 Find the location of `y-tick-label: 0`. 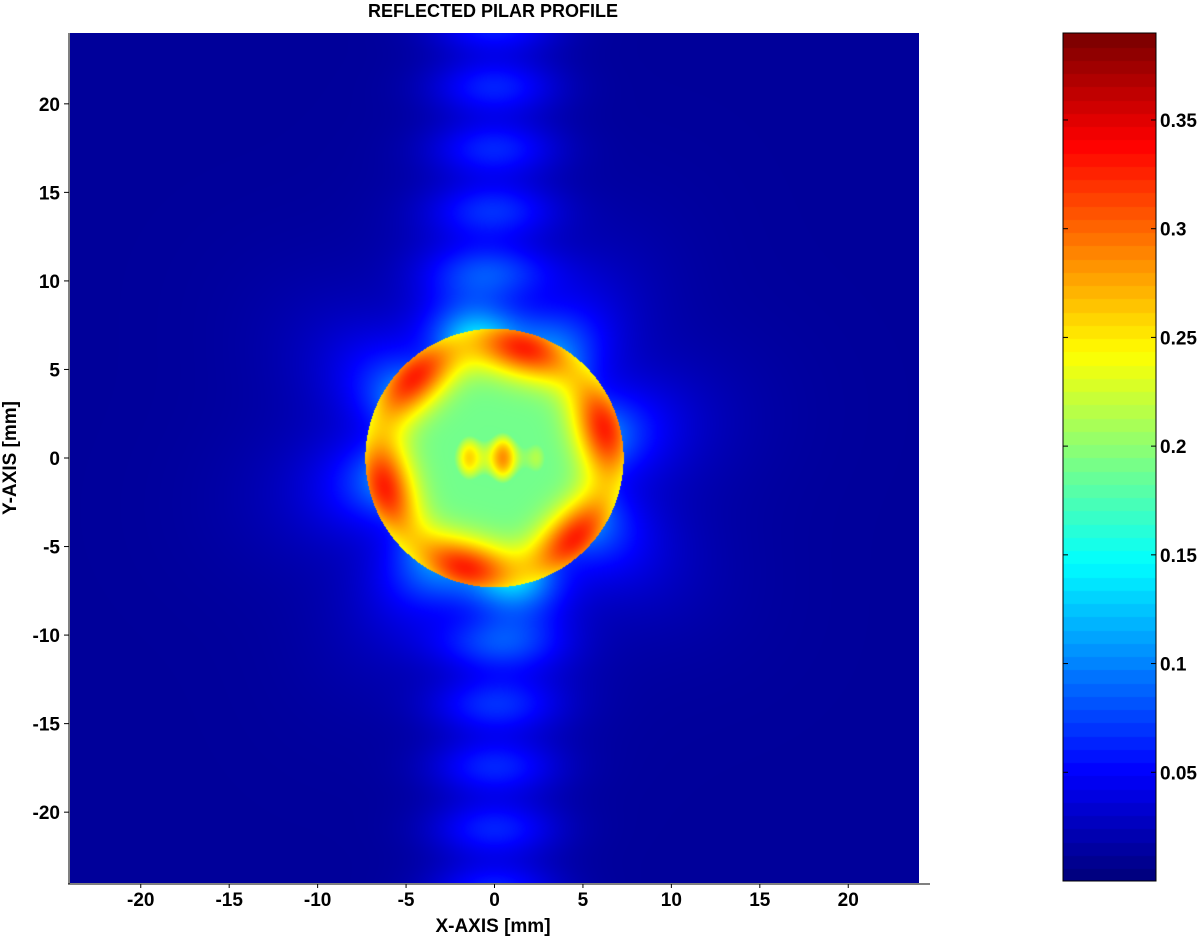

y-tick-label: 0 is located at coordinates (54, 459).